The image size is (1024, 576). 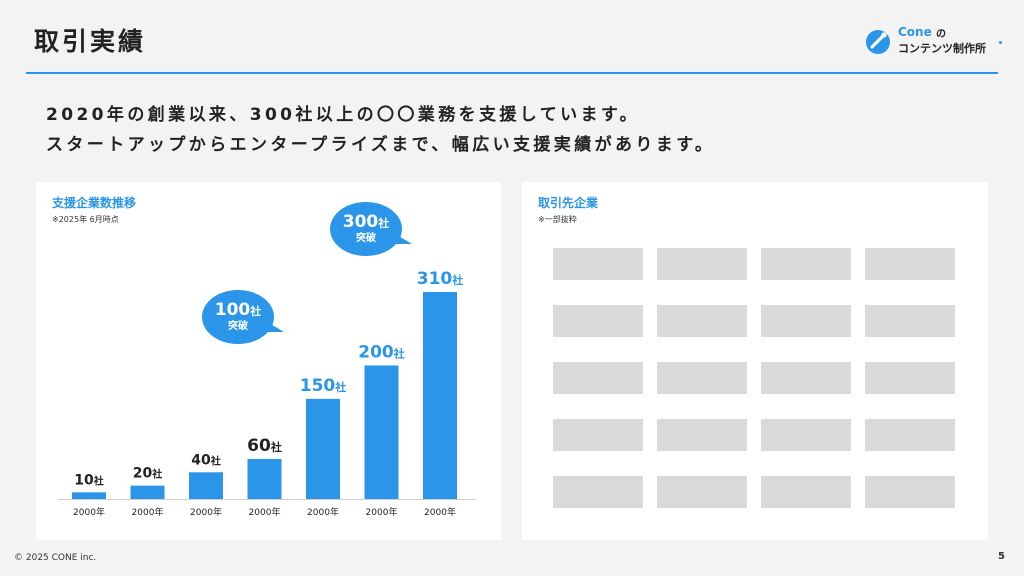 What do you see at coordinates (360, 222) in the screenshot?
I see `callout-number: 300` at bounding box center [360, 222].